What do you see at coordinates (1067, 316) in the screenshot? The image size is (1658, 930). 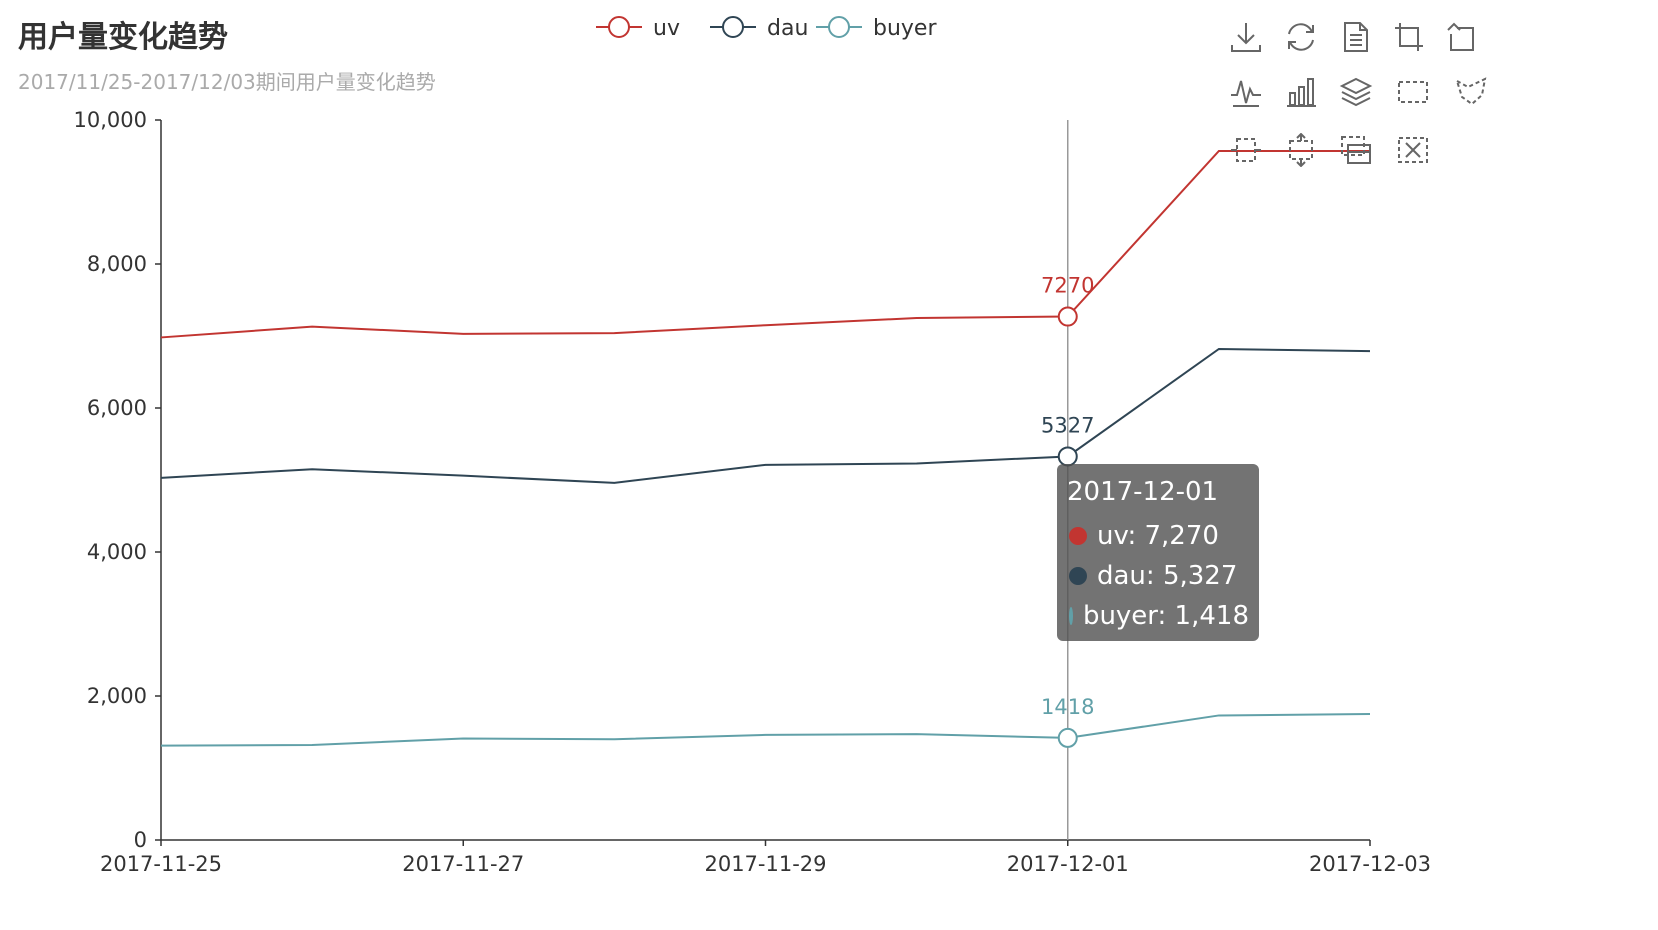 I see `data-point-uv` at bounding box center [1067, 316].